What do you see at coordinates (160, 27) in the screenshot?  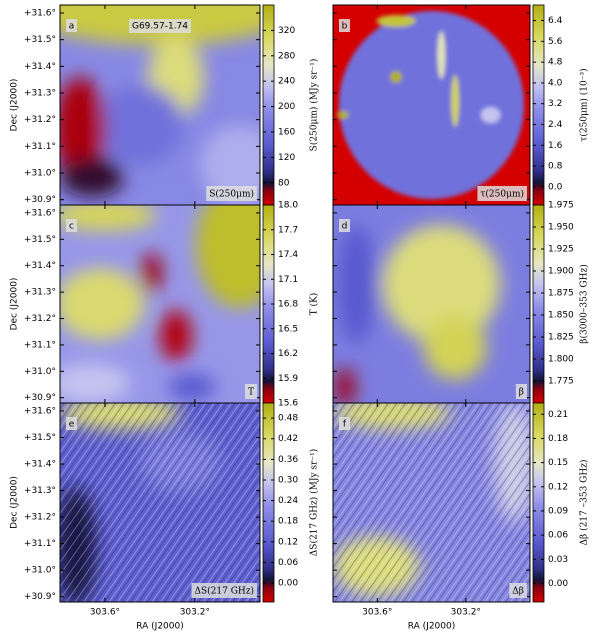 I see `panel-title: G69.57-1.74` at bounding box center [160, 27].